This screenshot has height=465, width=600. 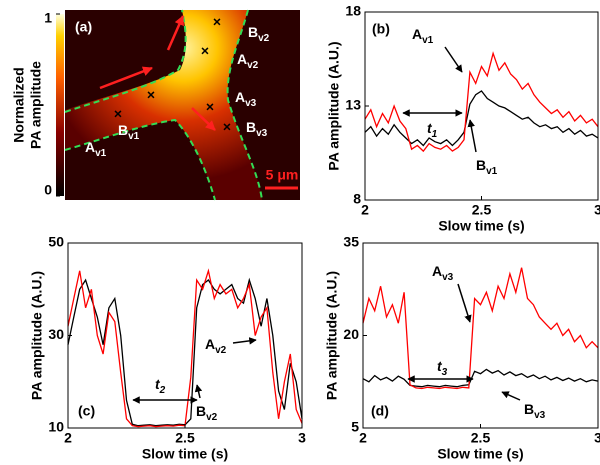 I want to click on vessel, so click(x=163, y=105).